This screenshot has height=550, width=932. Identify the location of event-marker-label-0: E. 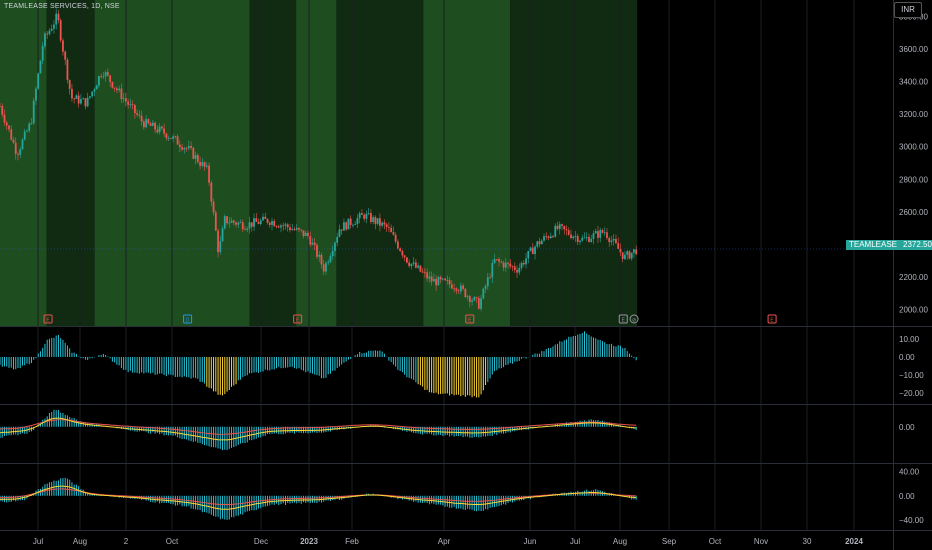
(48, 321).